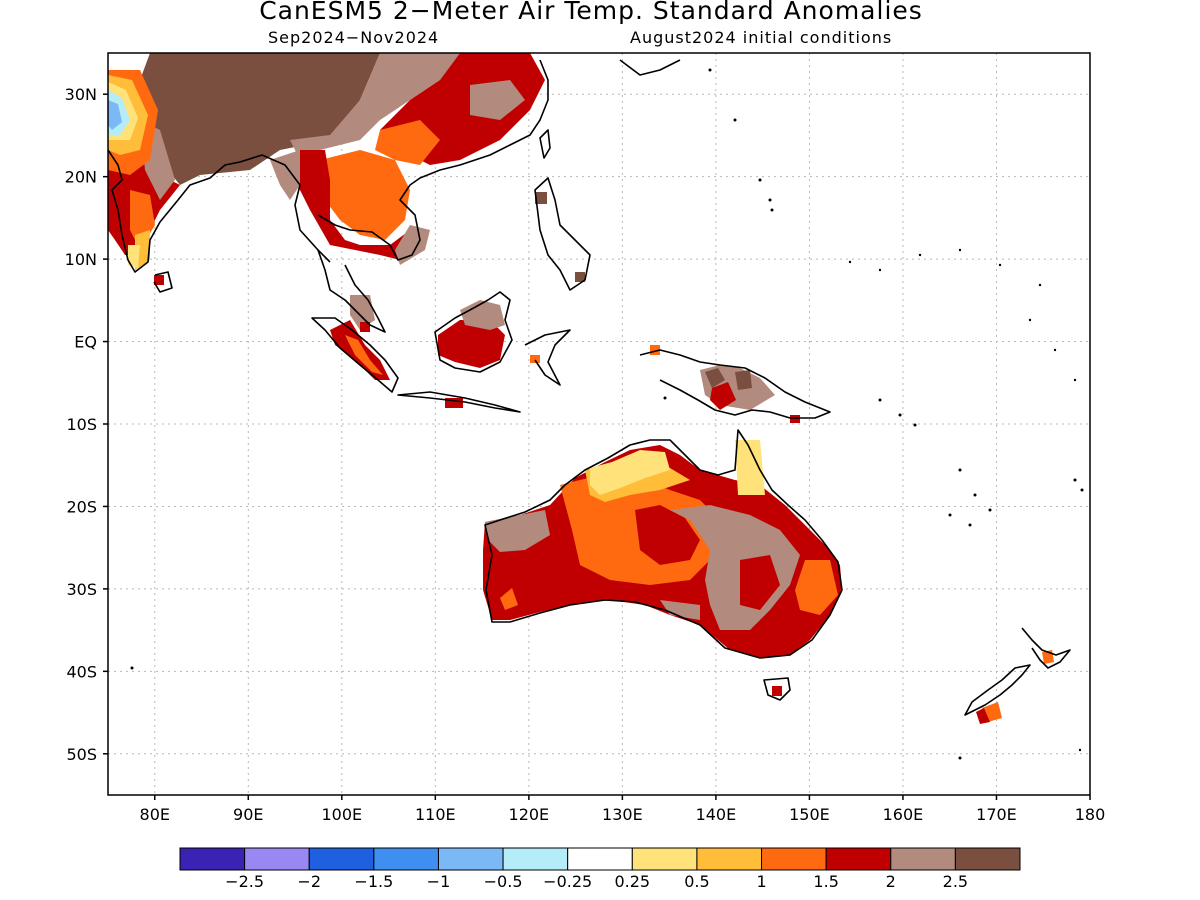 This screenshot has width=1200, height=900. Describe the element at coordinates (81, 424) in the screenshot. I see `lat-label: 10S` at that location.